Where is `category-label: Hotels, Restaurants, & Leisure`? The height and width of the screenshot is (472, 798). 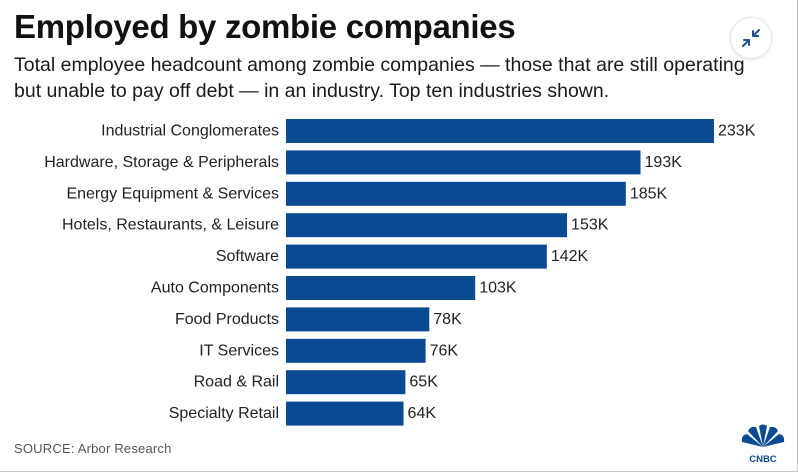 category-label: Hotels, Restaurants, & Leisure is located at coordinates (170, 225).